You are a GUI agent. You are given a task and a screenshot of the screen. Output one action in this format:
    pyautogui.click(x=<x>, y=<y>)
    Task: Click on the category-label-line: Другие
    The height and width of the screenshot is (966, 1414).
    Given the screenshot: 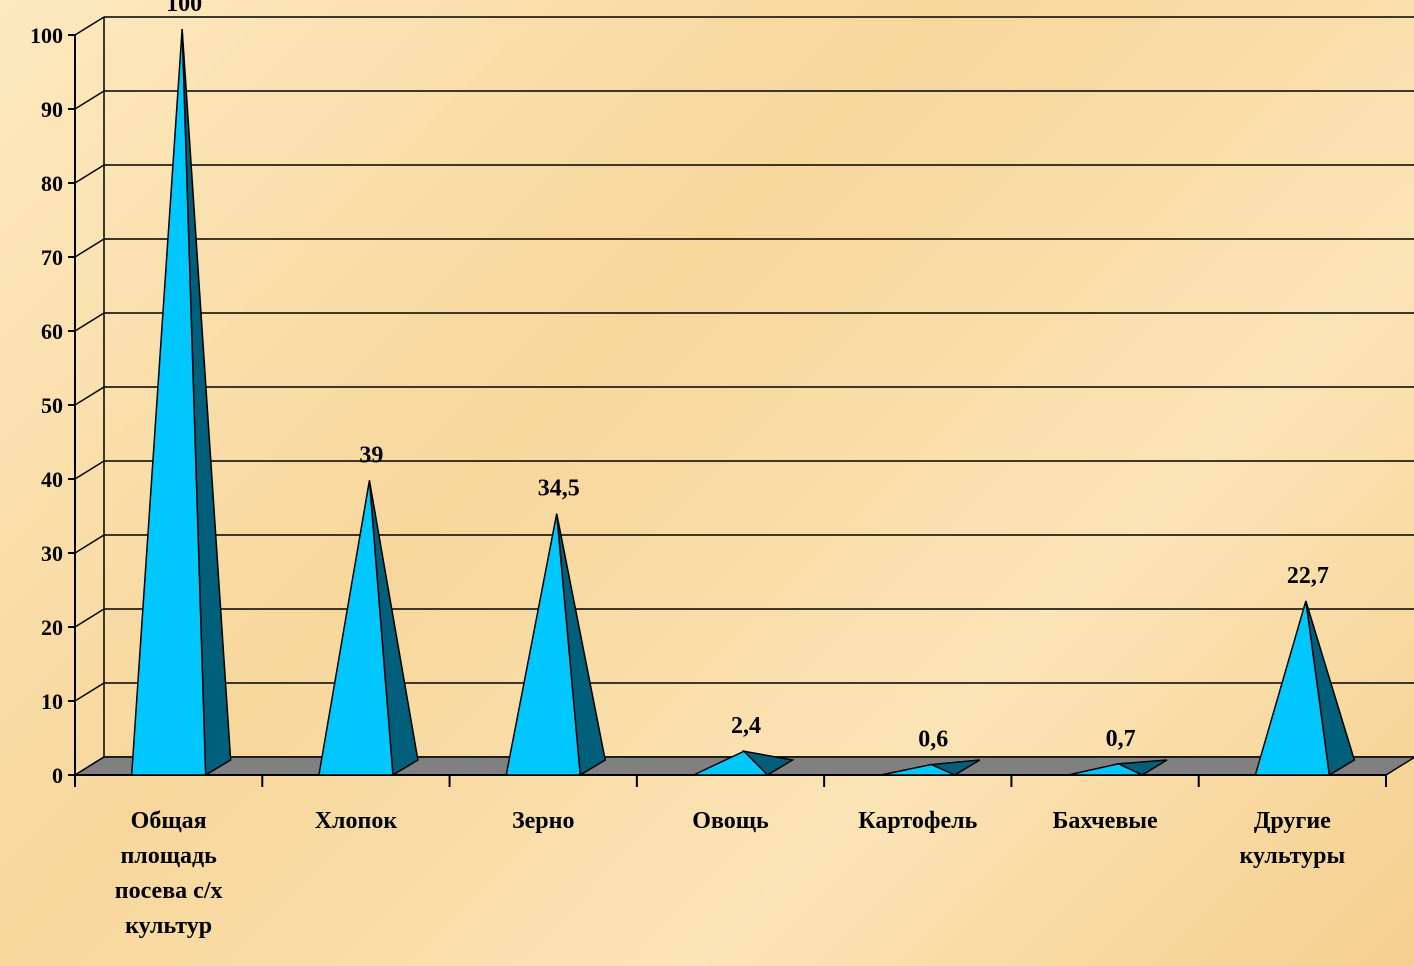 What is the action you would take?
    pyautogui.click(x=1292, y=821)
    